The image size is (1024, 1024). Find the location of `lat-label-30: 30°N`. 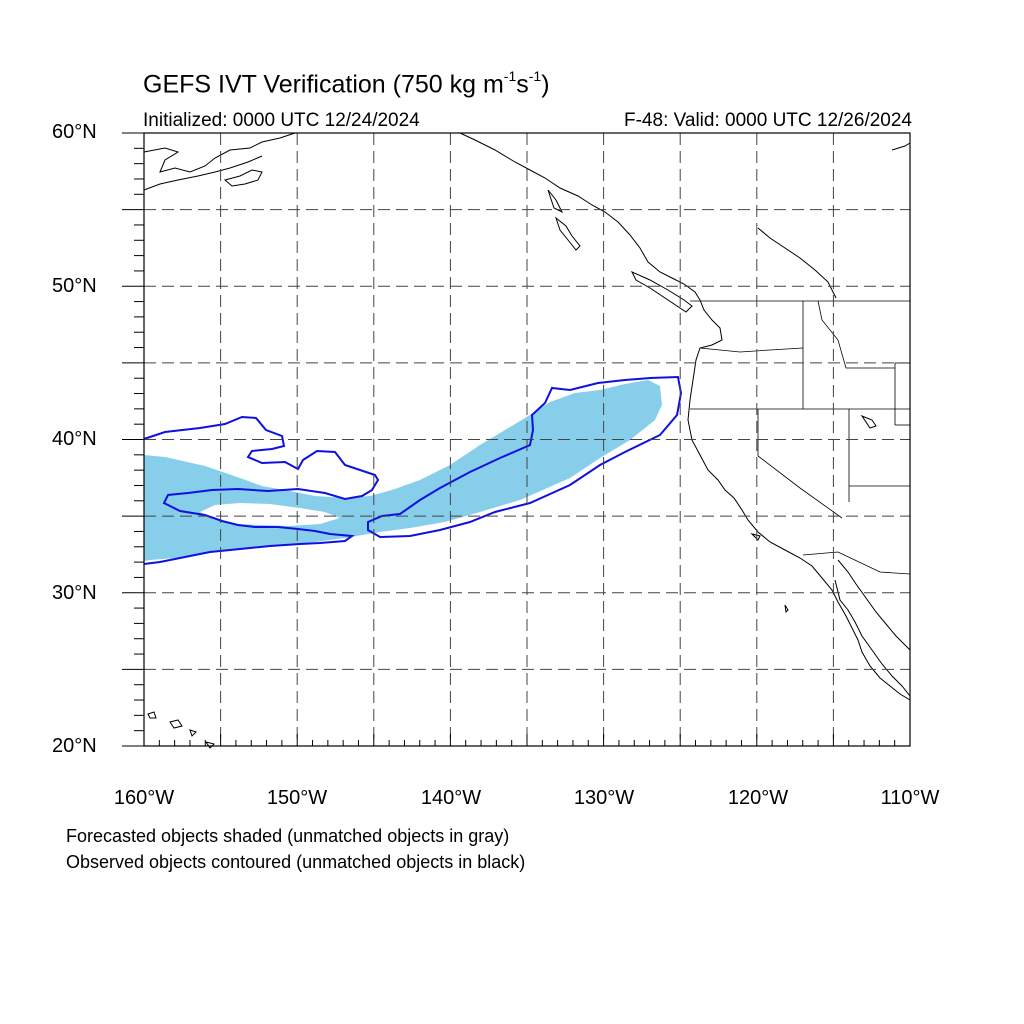

lat-label-30: 30°N is located at coordinates (74, 593).